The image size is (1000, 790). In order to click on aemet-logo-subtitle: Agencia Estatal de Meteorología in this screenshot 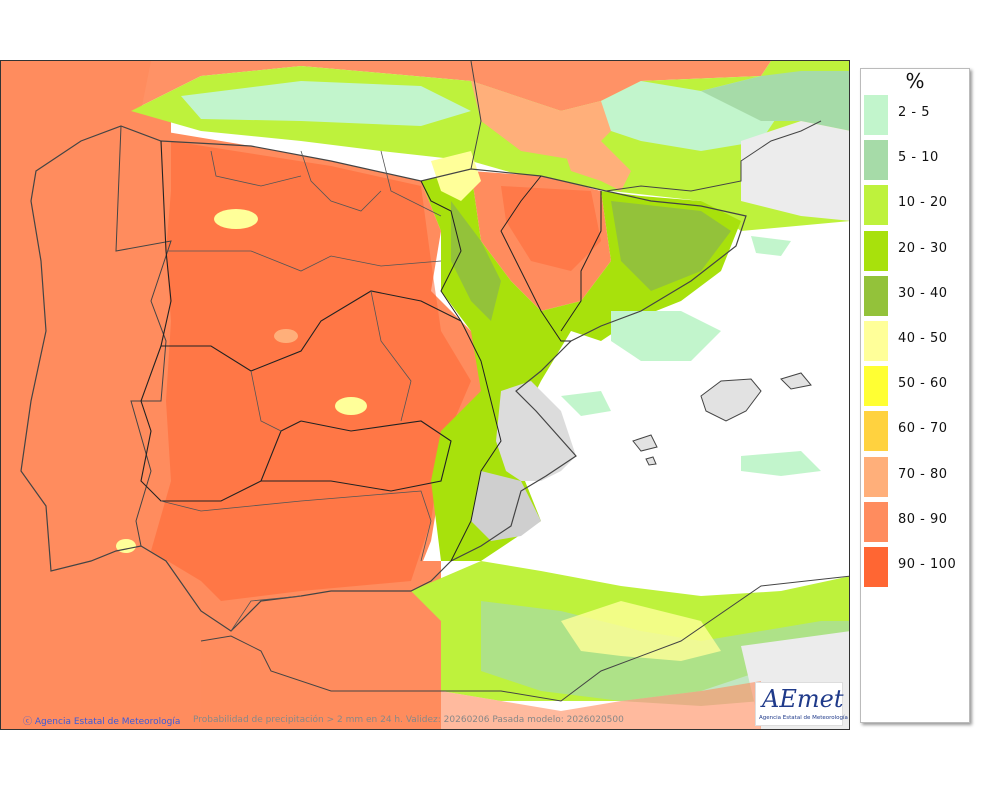, I will do `click(803, 718)`.